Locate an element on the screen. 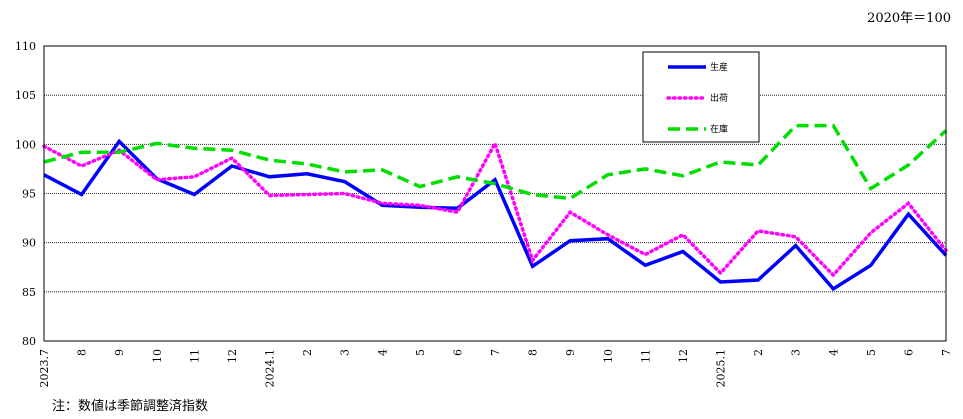 Image resolution: width=963 pixels, height=419 pixels. y-tick-label: 80 is located at coordinates (29, 341).